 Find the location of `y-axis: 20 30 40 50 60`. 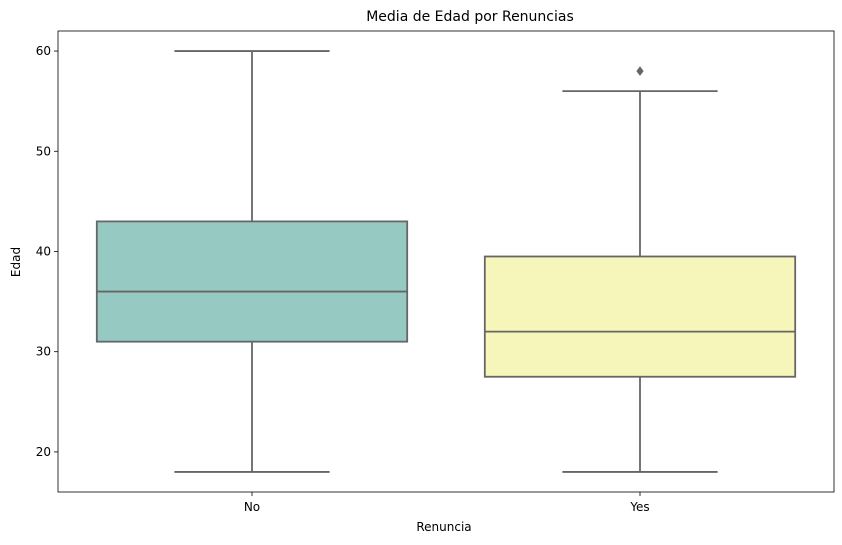

y-axis: 20 30 40 50 60 is located at coordinates (47, 251).